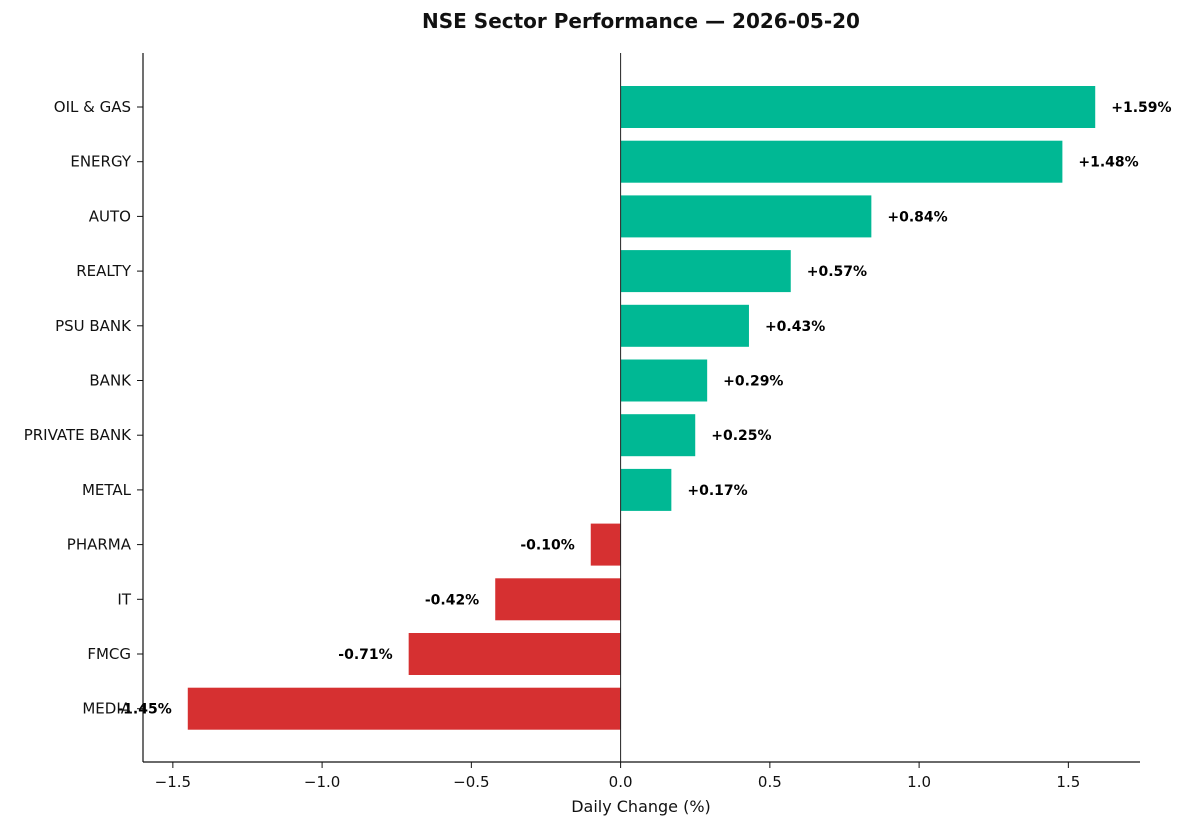 The height and width of the screenshot is (828, 1186). What do you see at coordinates (841, 161) in the screenshot?
I see `bar-energy` at bounding box center [841, 161].